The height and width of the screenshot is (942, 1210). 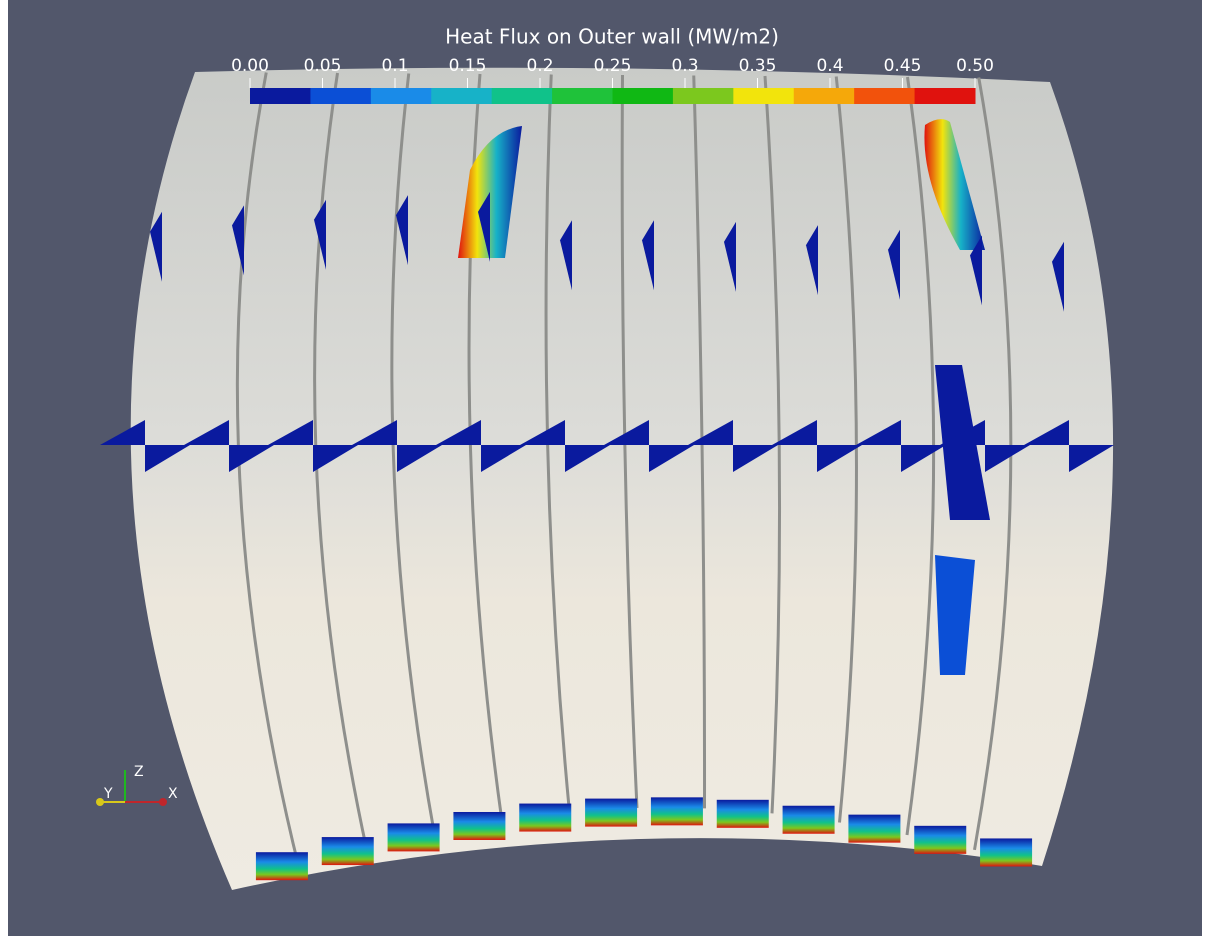 I want to click on legend-tick-label: 0.2, so click(x=539, y=66).